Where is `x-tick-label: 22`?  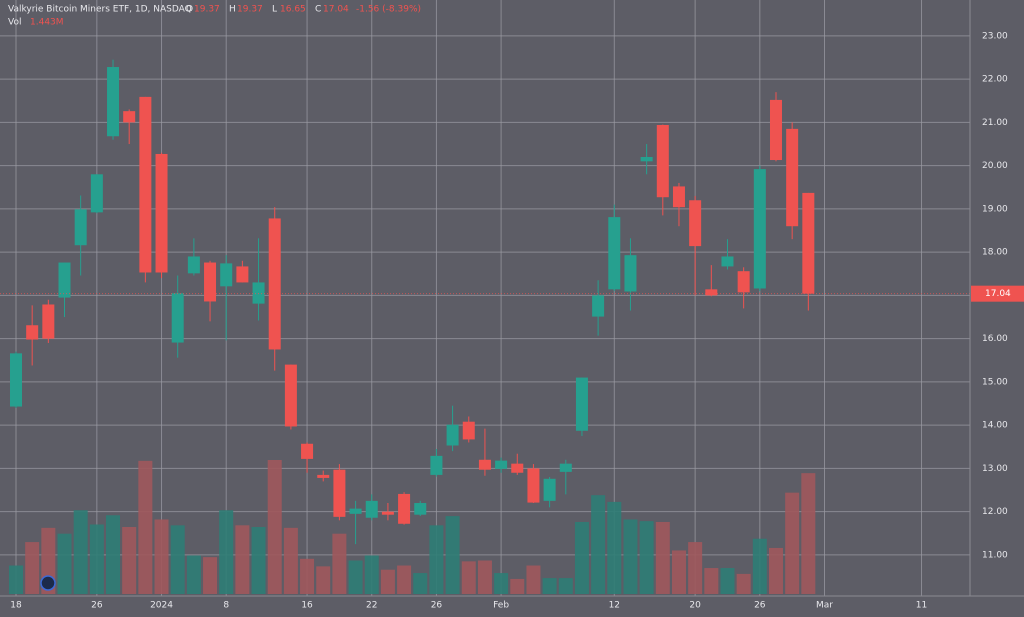 x-tick-label: 22 is located at coordinates (371, 606).